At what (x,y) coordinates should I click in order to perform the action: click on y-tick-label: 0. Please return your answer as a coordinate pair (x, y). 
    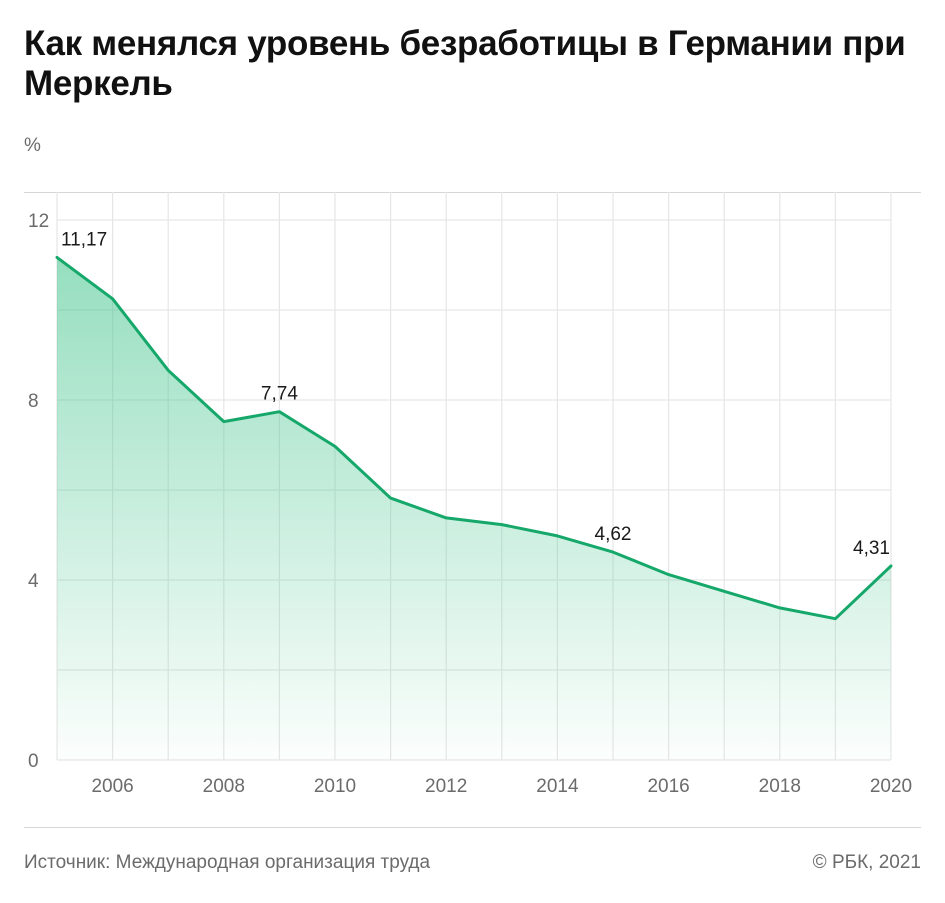
    Looking at the image, I should click on (33, 761).